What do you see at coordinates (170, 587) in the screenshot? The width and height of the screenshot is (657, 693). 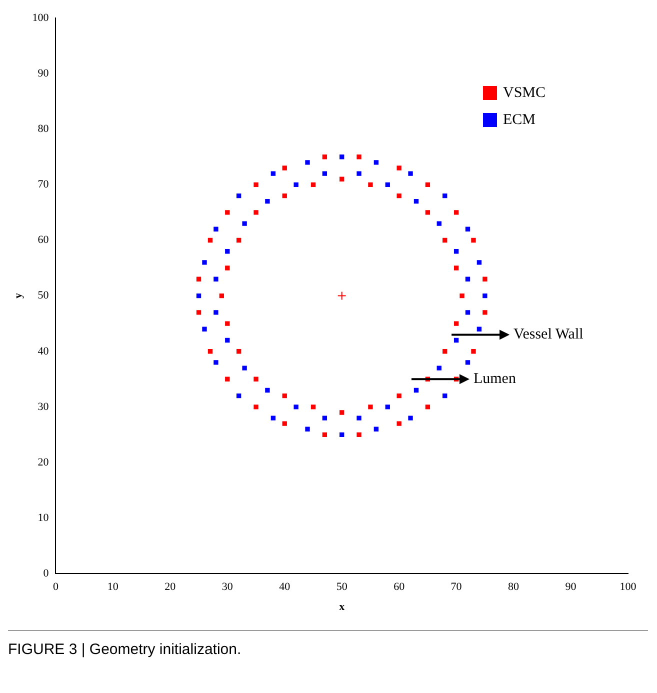 I see `x-tick-label: 20` at bounding box center [170, 587].